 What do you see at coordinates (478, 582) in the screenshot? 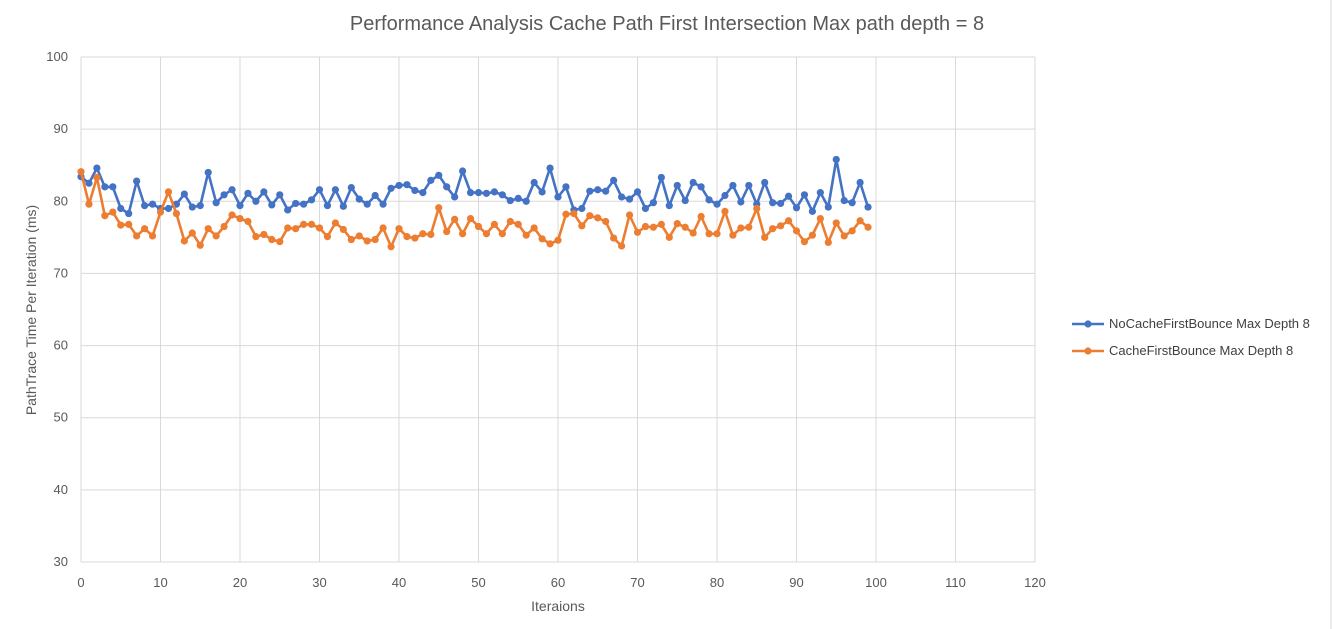
I see `x-tick-label: 50` at bounding box center [478, 582].